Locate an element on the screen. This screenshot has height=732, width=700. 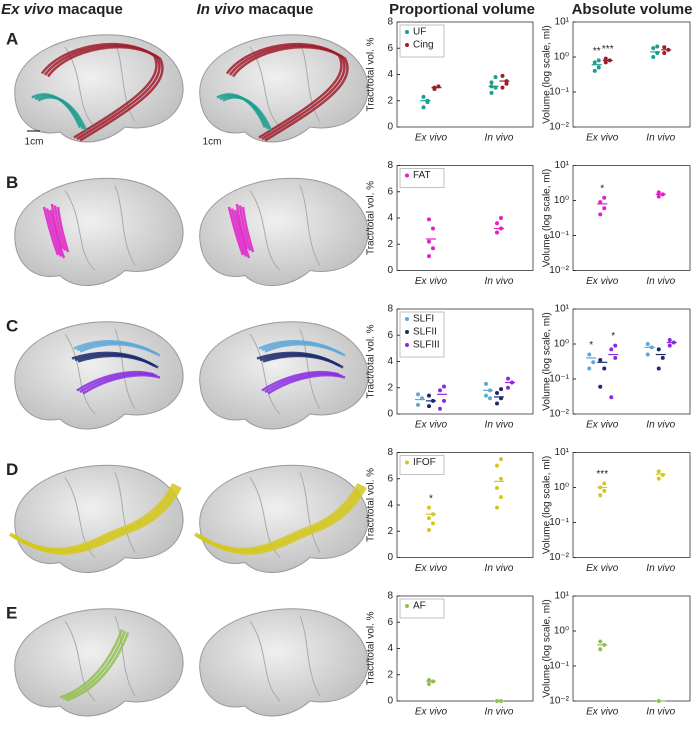
legend-label: UF is located at coordinates (419, 32).